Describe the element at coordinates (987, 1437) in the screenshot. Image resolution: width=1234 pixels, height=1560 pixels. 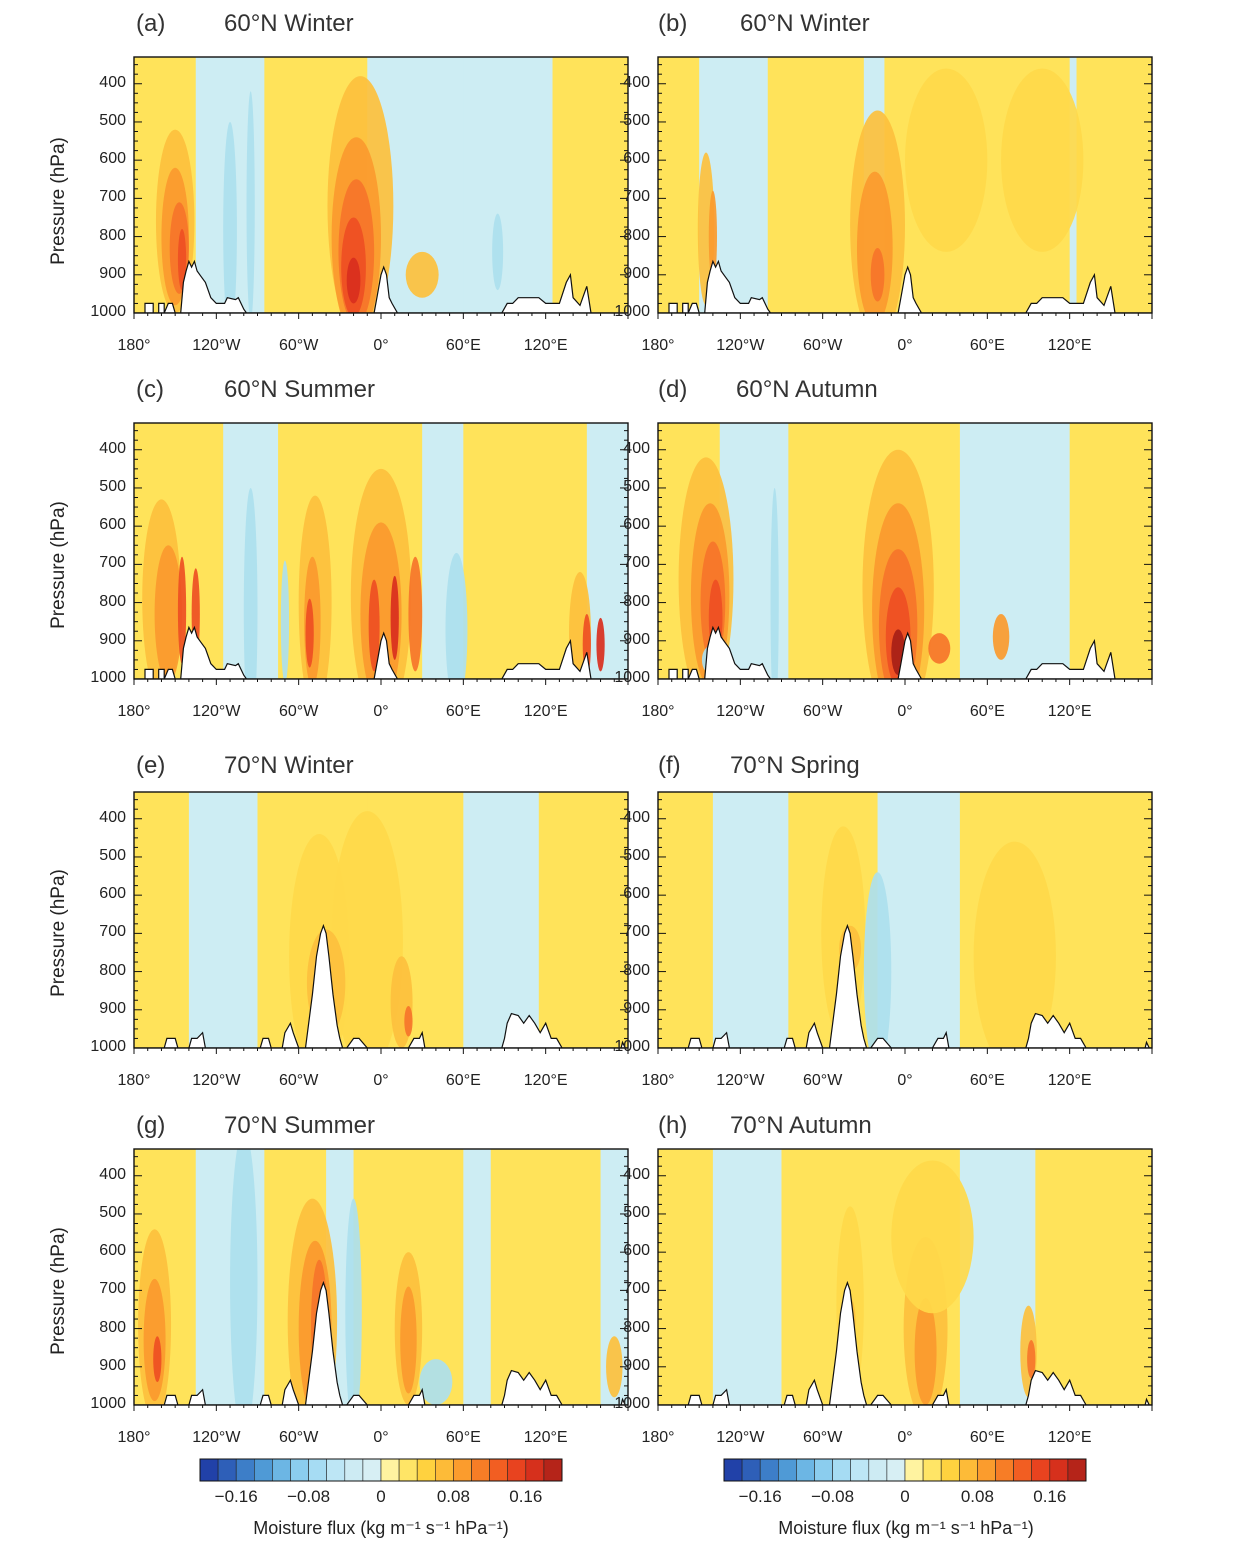
I see `xtick-label-7-4: 60°E` at that location.